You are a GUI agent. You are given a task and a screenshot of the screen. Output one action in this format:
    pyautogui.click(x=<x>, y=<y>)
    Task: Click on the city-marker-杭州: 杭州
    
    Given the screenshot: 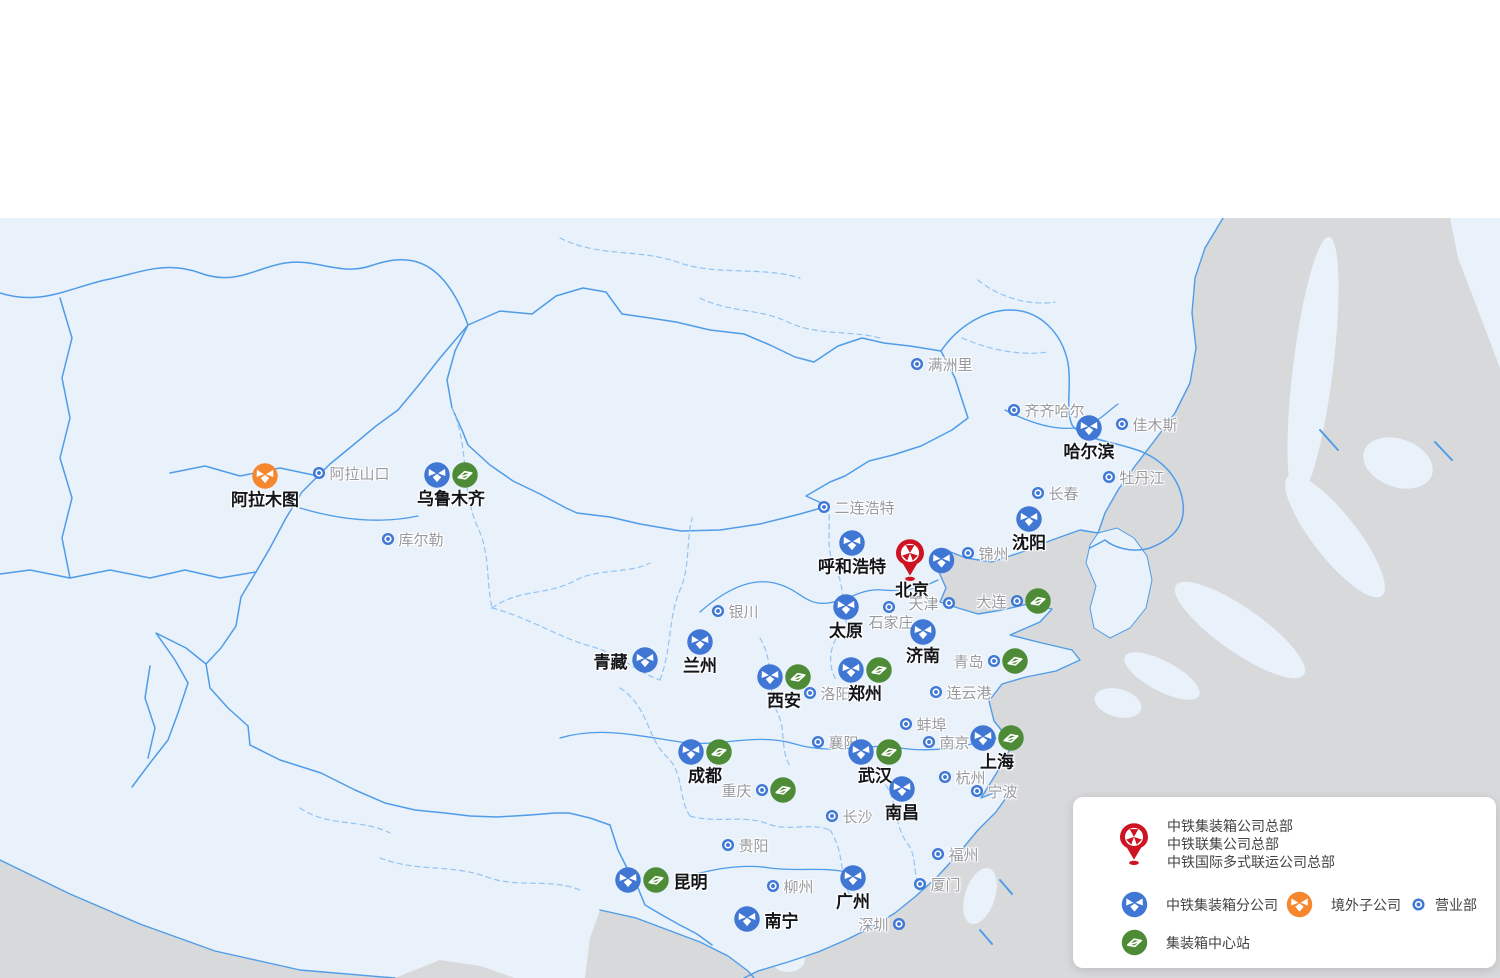 What is the action you would take?
    pyautogui.click(x=962, y=778)
    